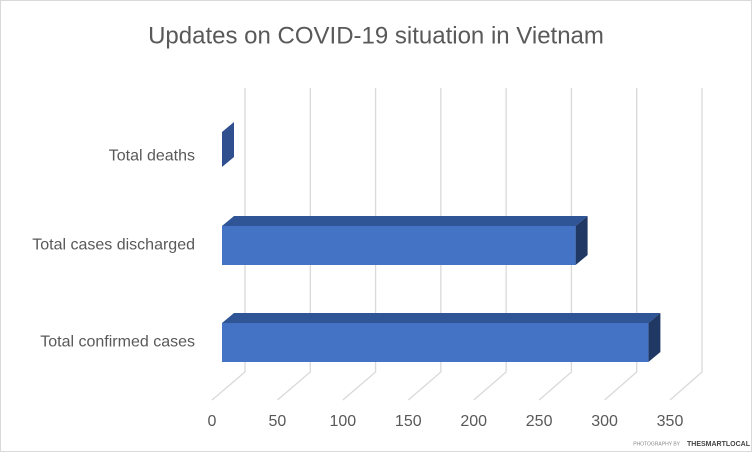 Image resolution: width=752 pixels, height=452 pixels. What do you see at coordinates (670, 421) in the screenshot?
I see `x-tick-label: 350` at bounding box center [670, 421].